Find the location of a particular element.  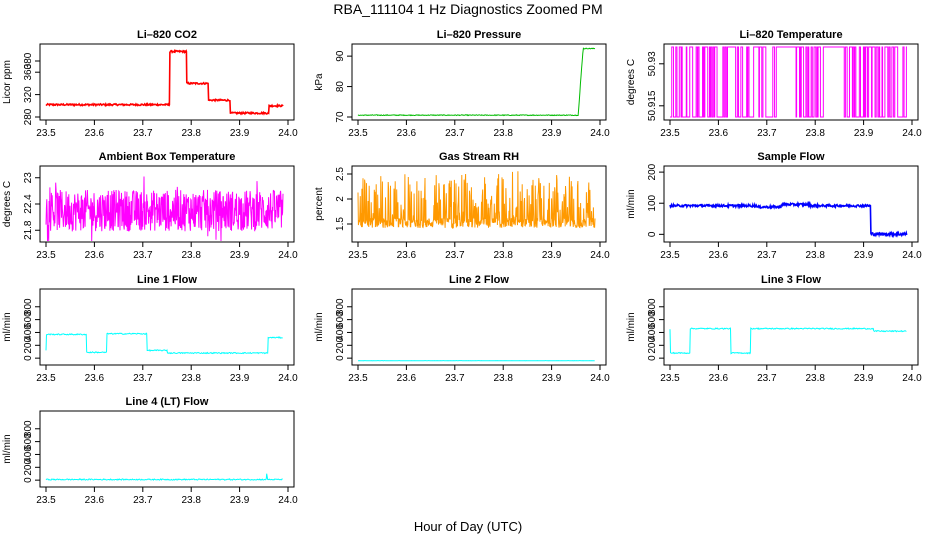

y-tick-label: 80 is located at coordinates (340, 87).